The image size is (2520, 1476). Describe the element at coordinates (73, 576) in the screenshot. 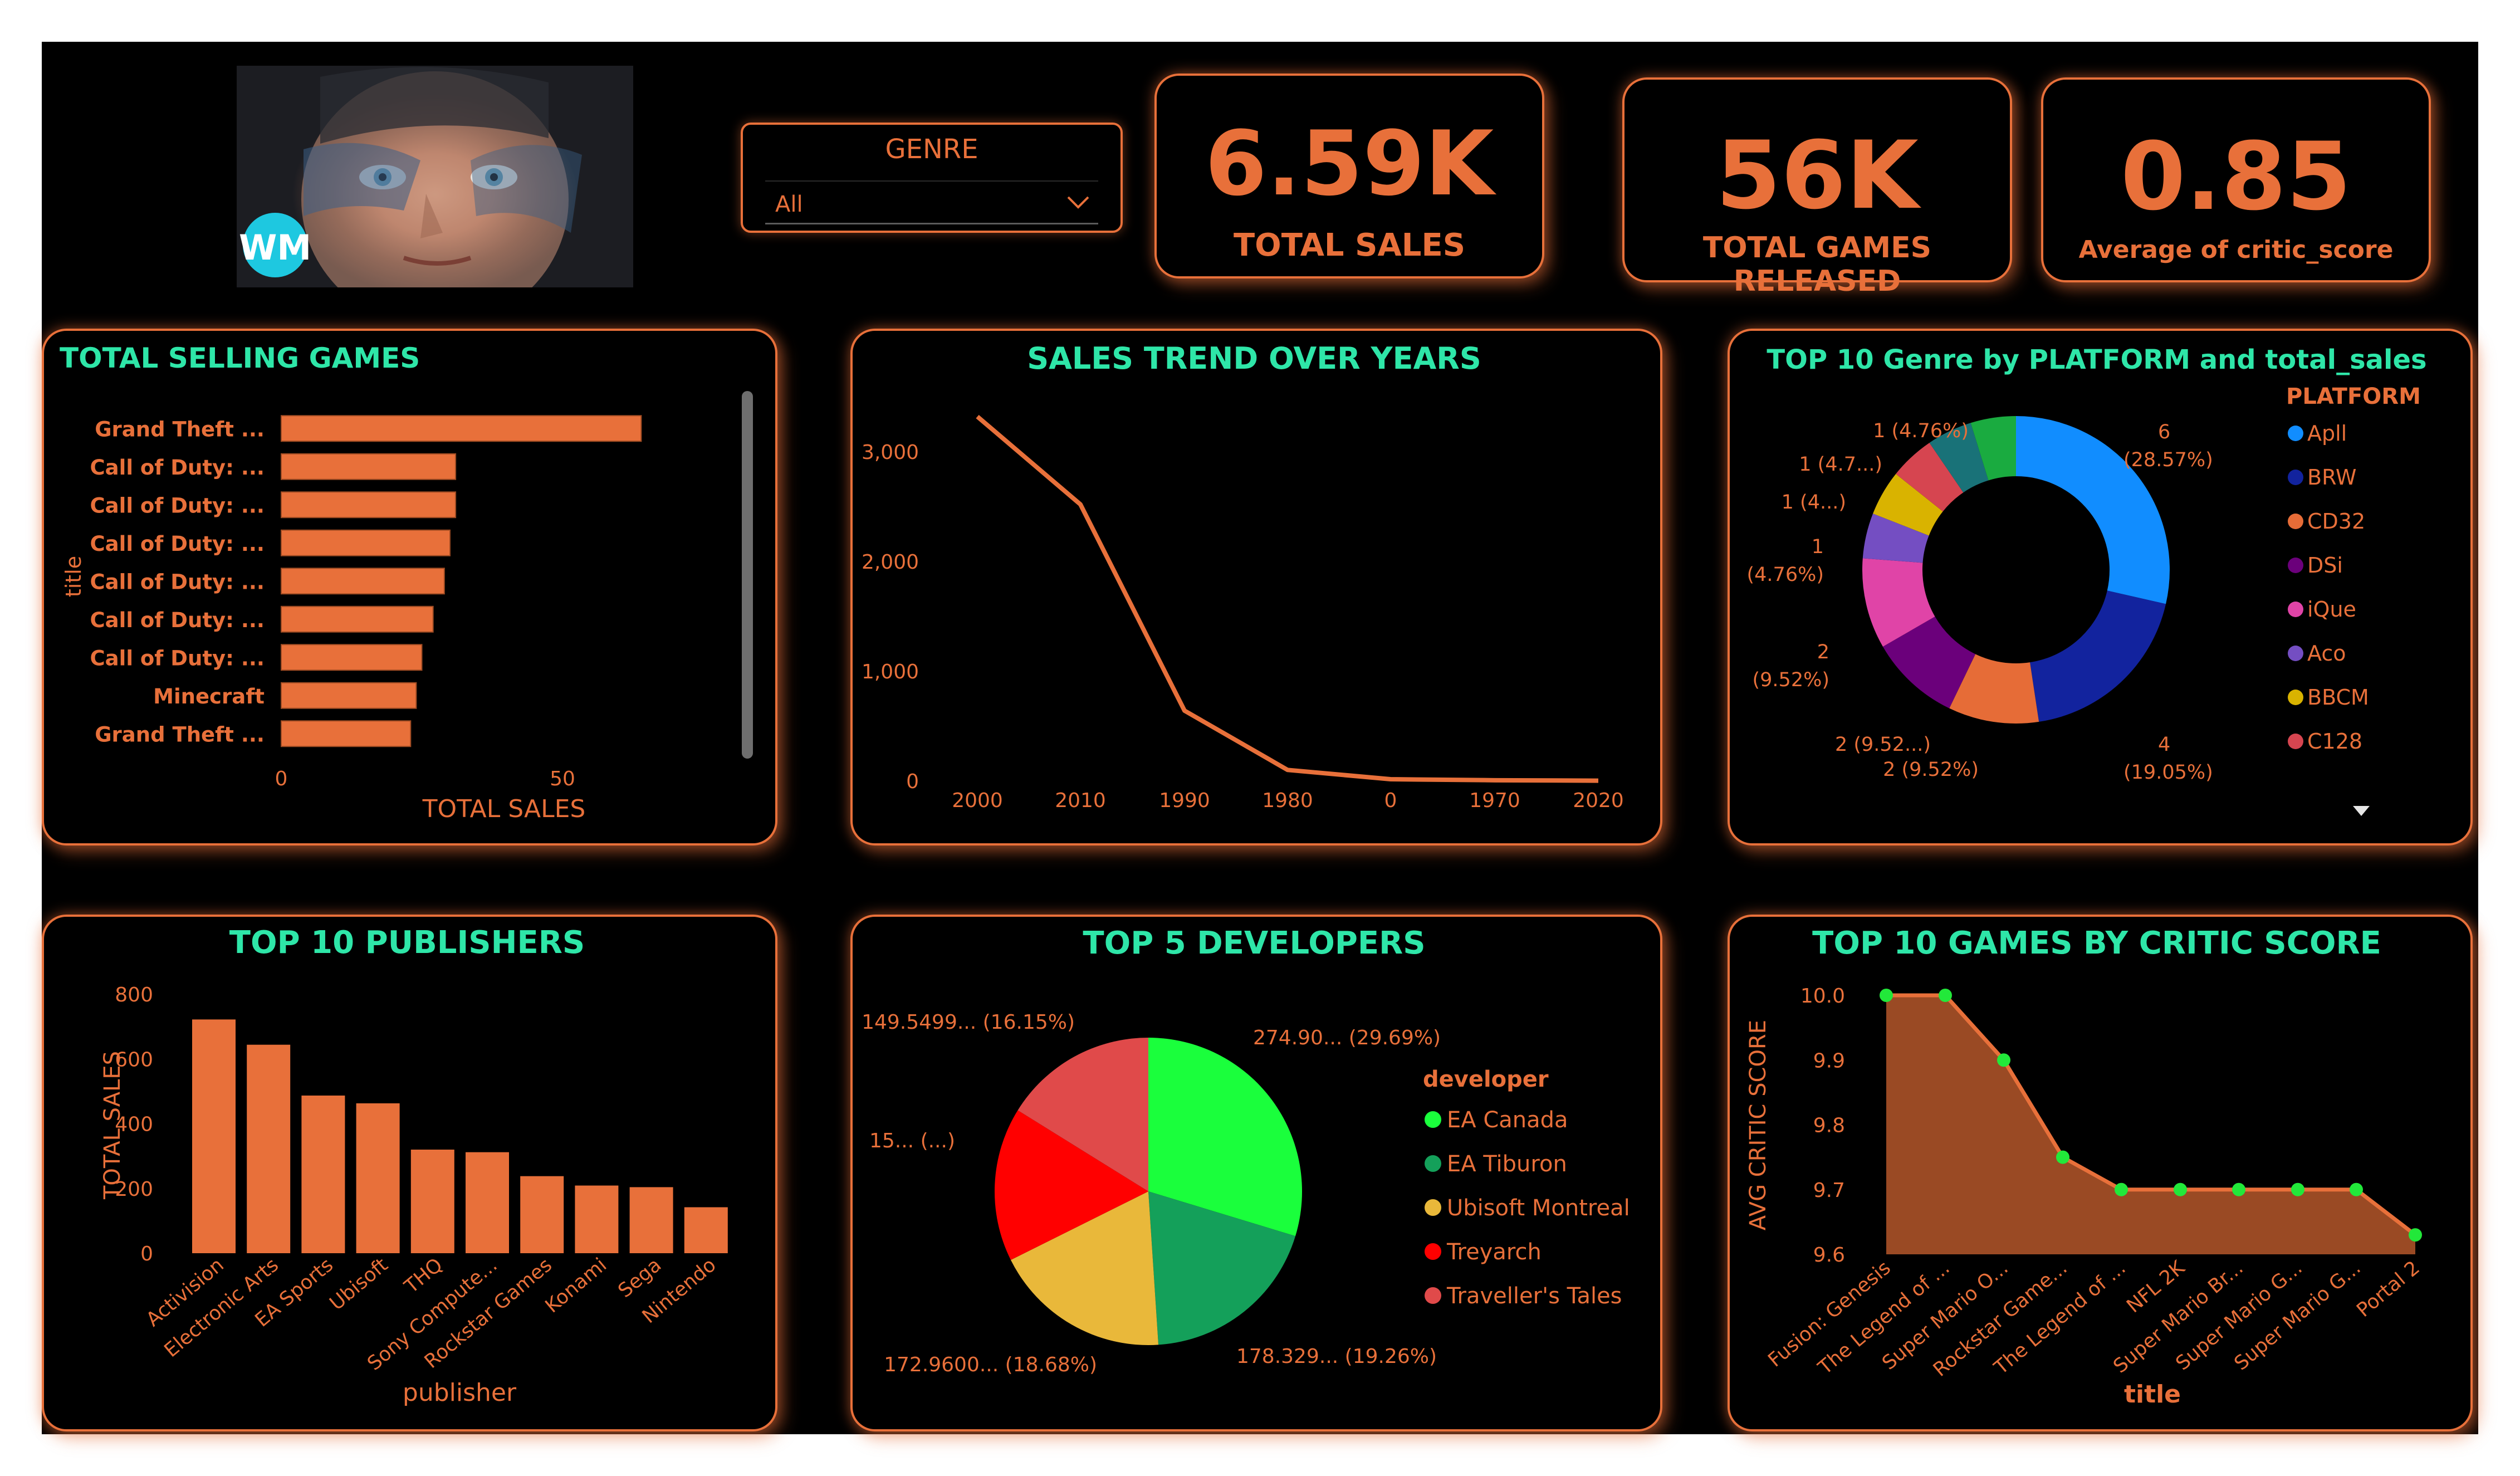

I see `y-axis-label: title` at that location.